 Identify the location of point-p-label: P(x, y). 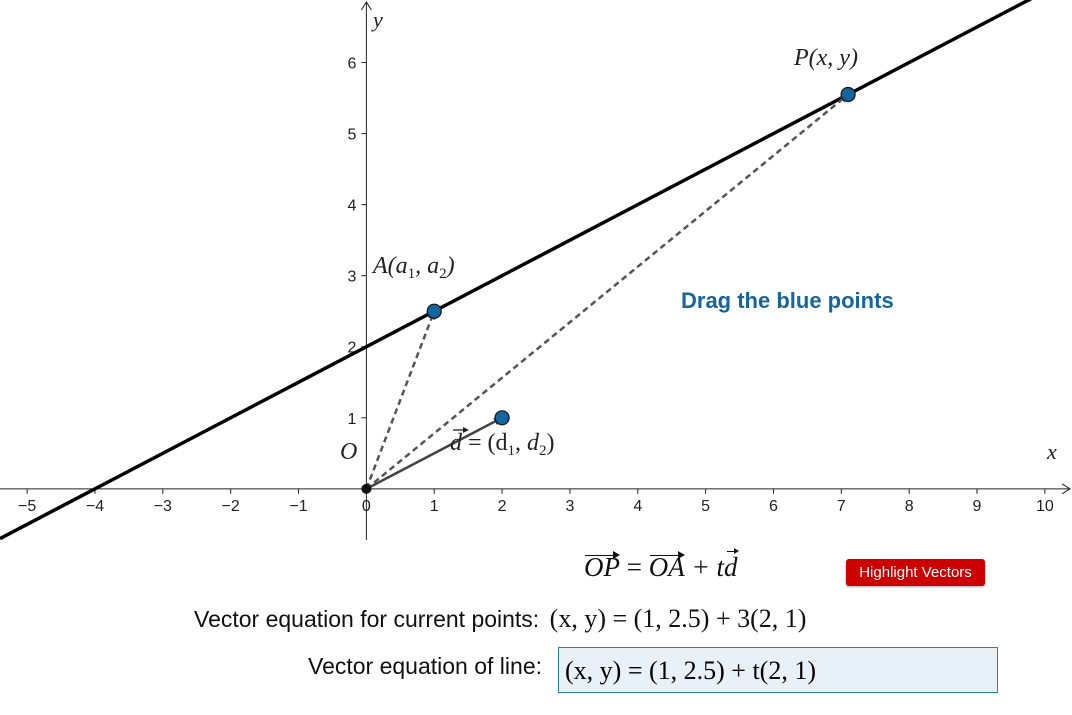
(825, 58).